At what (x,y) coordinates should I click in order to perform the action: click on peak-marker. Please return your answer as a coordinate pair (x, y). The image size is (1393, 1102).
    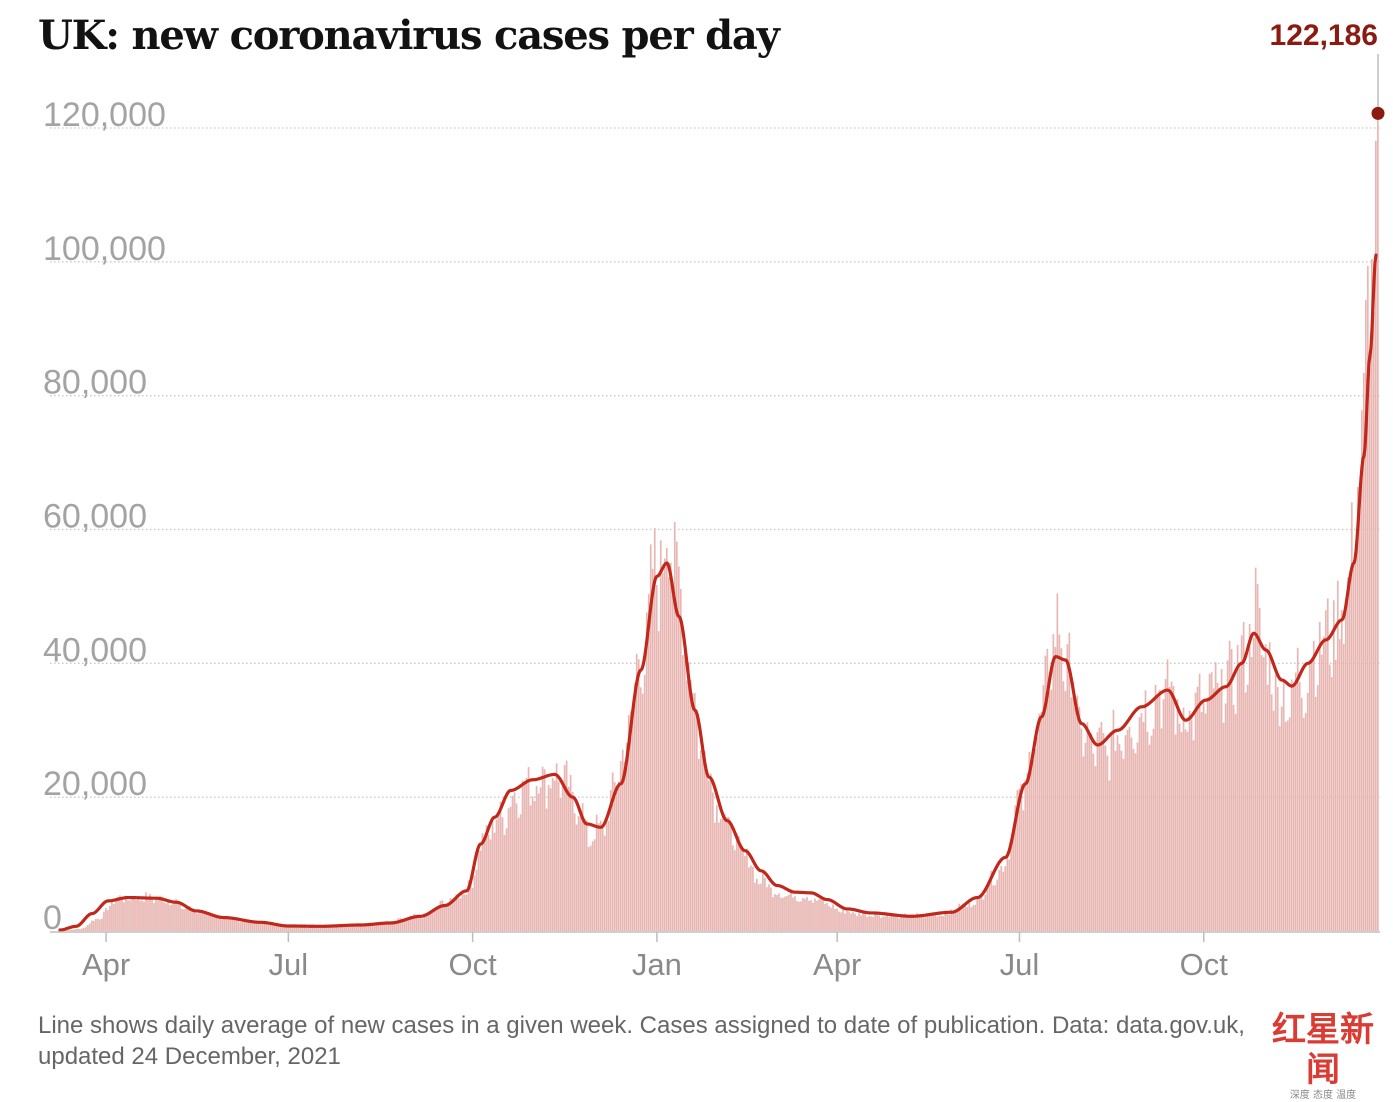
    Looking at the image, I should click on (1377, 113).